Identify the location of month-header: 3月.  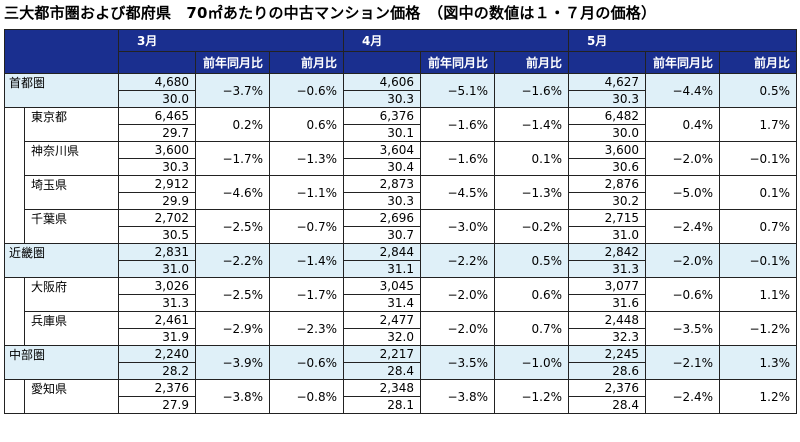
(231, 40).